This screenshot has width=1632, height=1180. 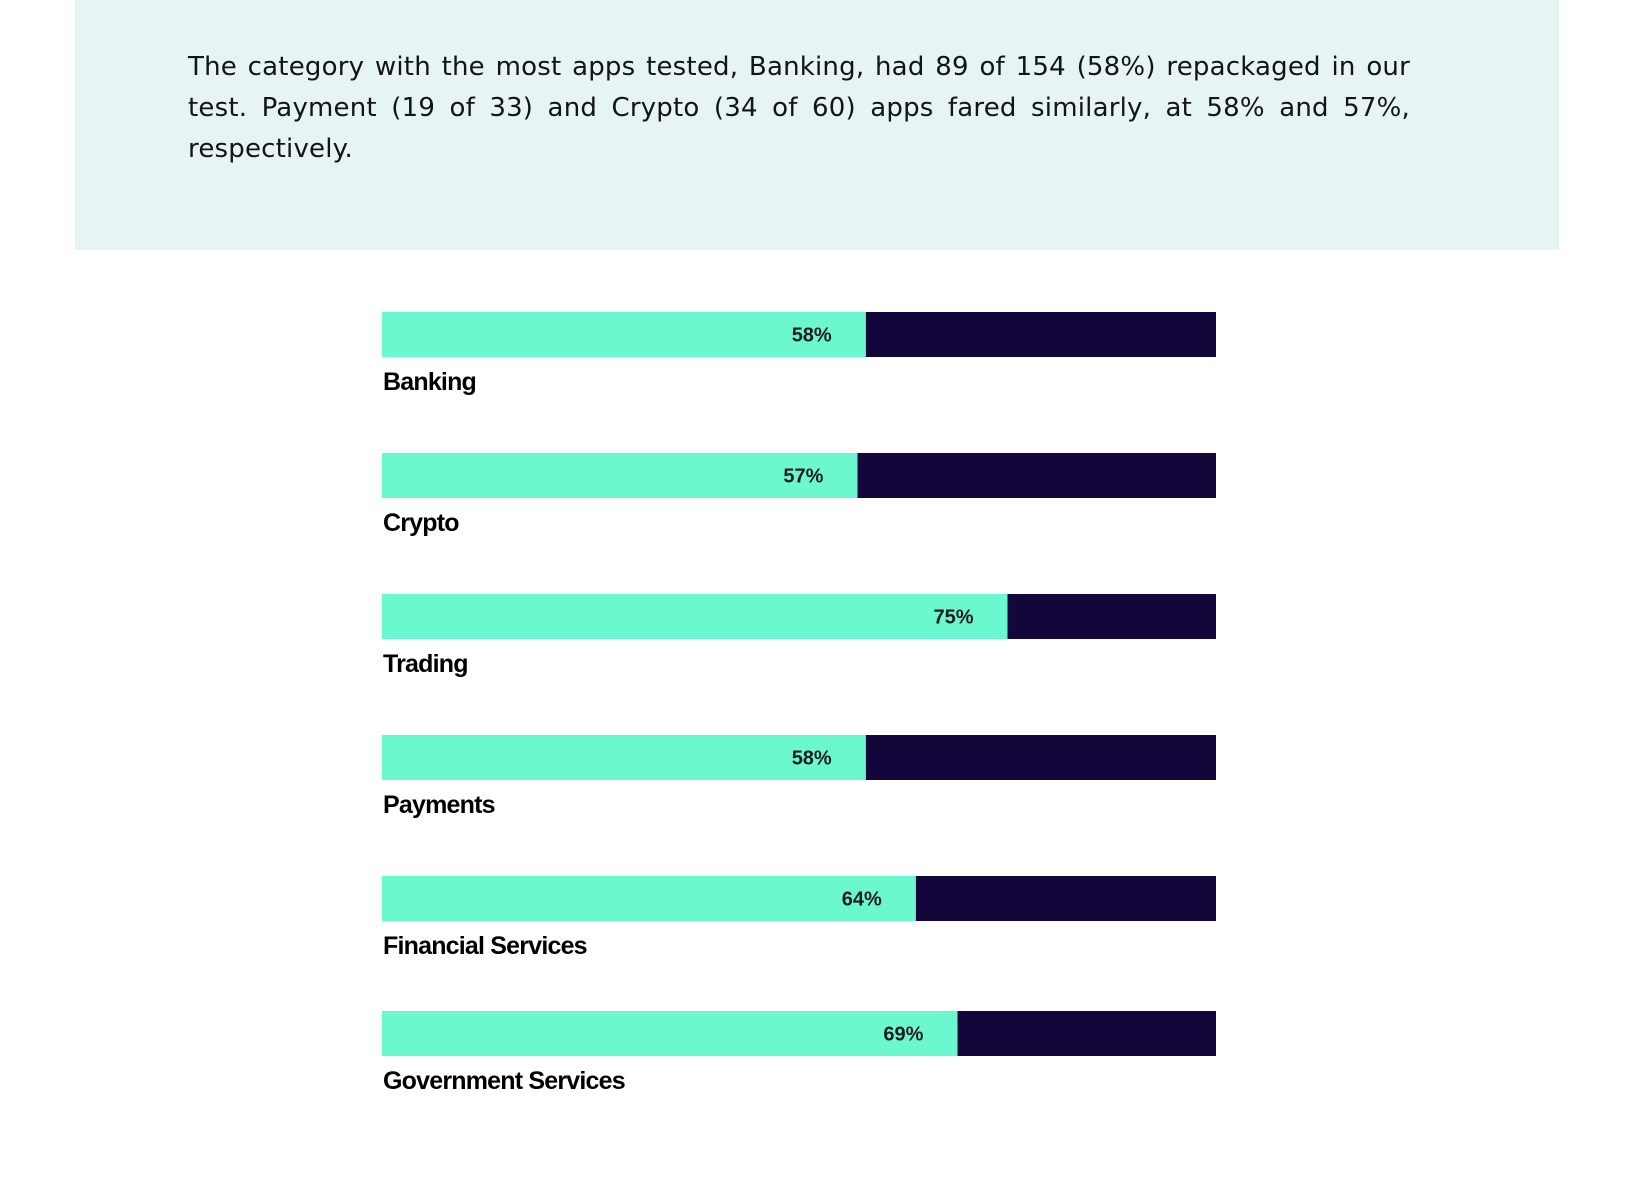 I want to click on value-label-financial-services: 64%, so click(x=862, y=900).